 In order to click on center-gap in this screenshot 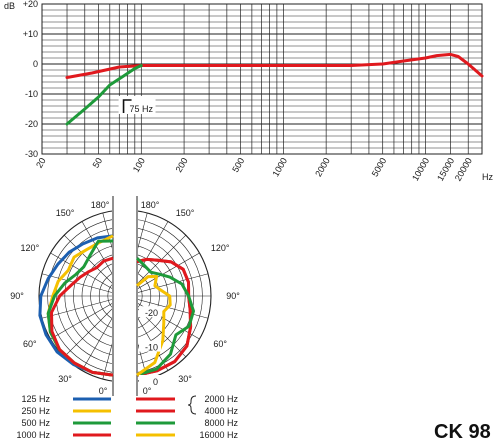, I will do `click(125, 297)`.